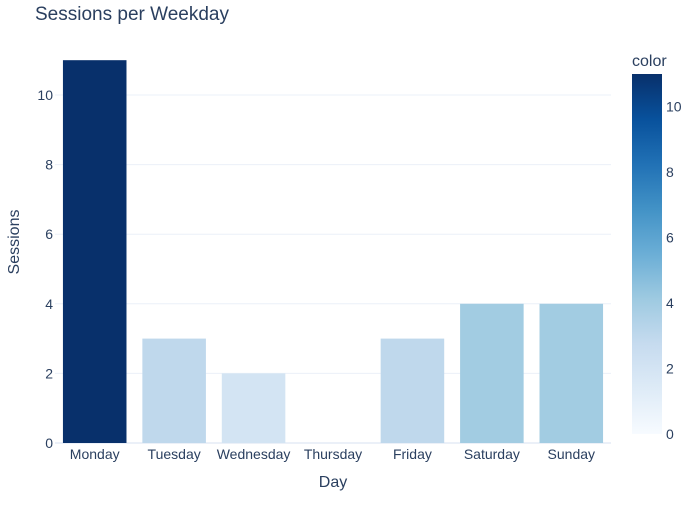  Describe the element at coordinates (649, 61) in the screenshot. I see `colorbar-title: color` at that location.